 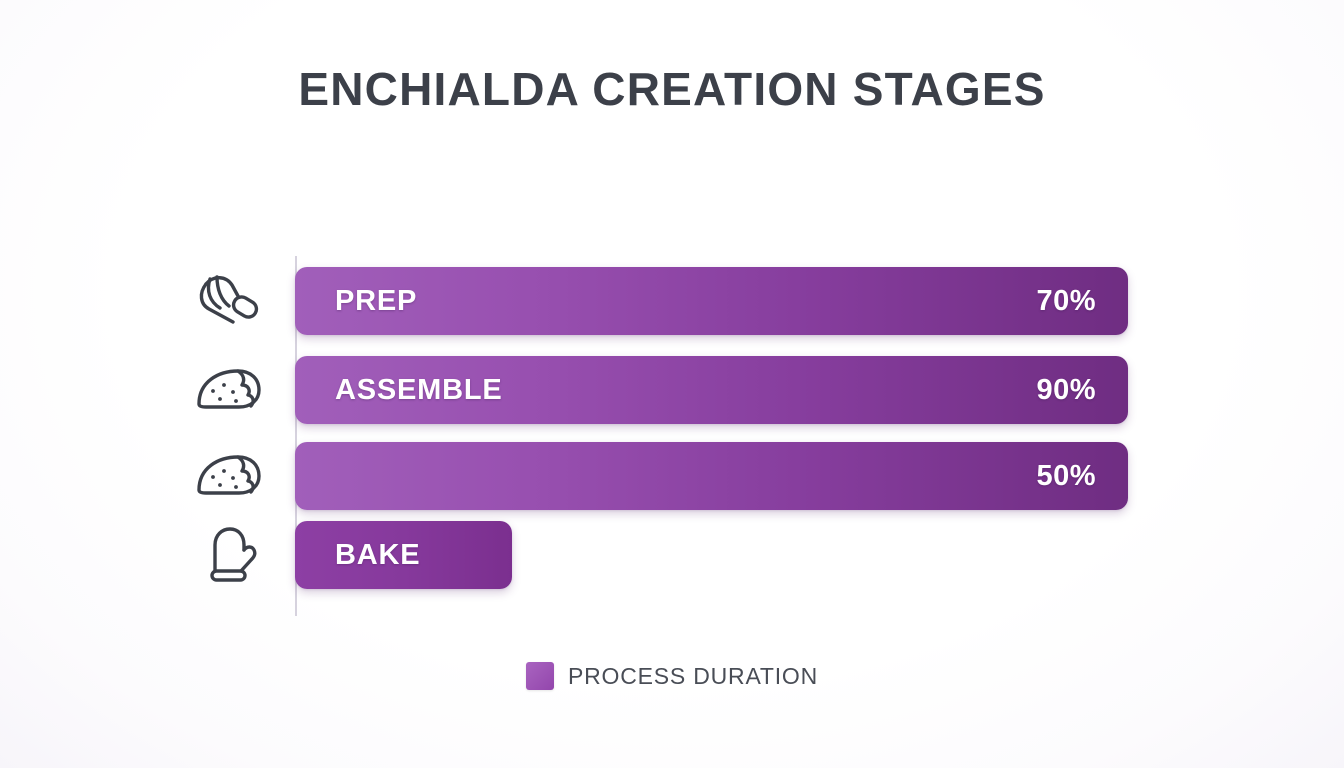 I want to click on bar-bake: BAKE, so click(x=403, y=555).